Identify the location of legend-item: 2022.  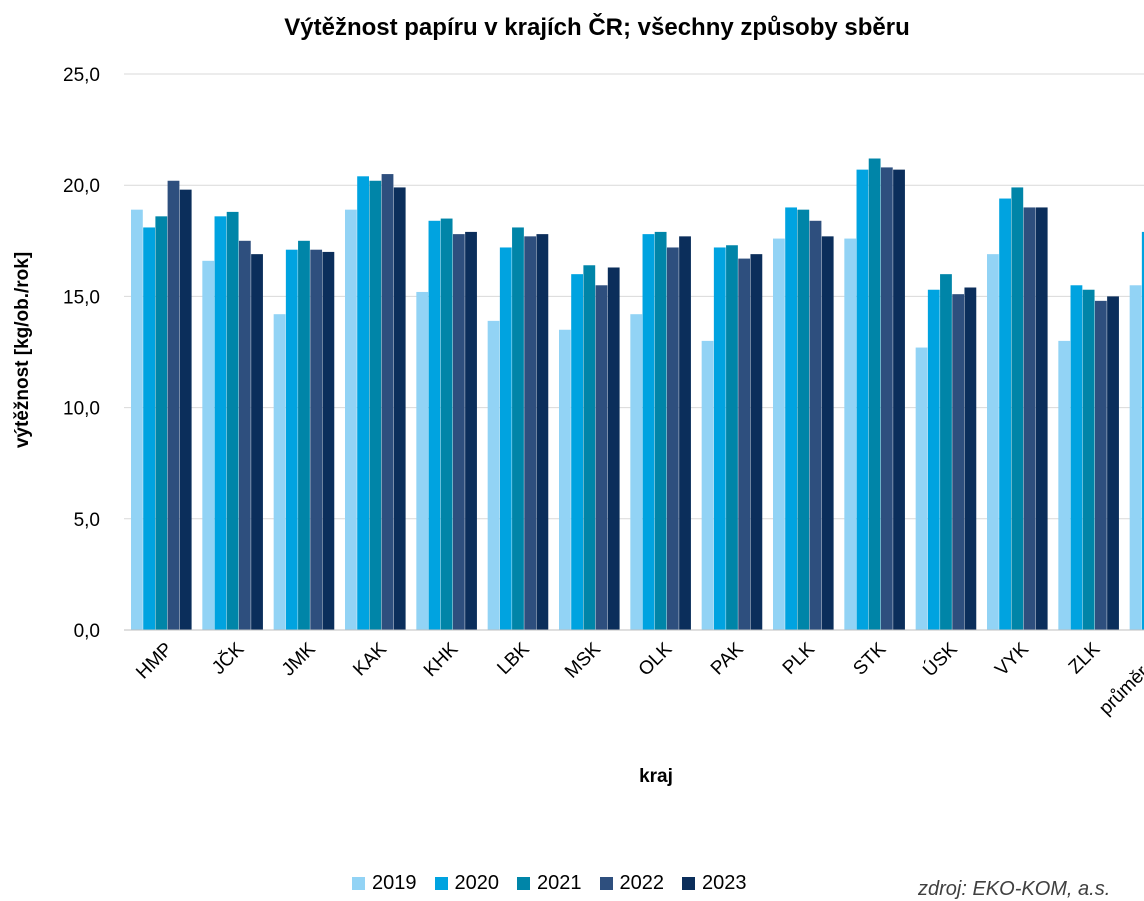
(632, 883).